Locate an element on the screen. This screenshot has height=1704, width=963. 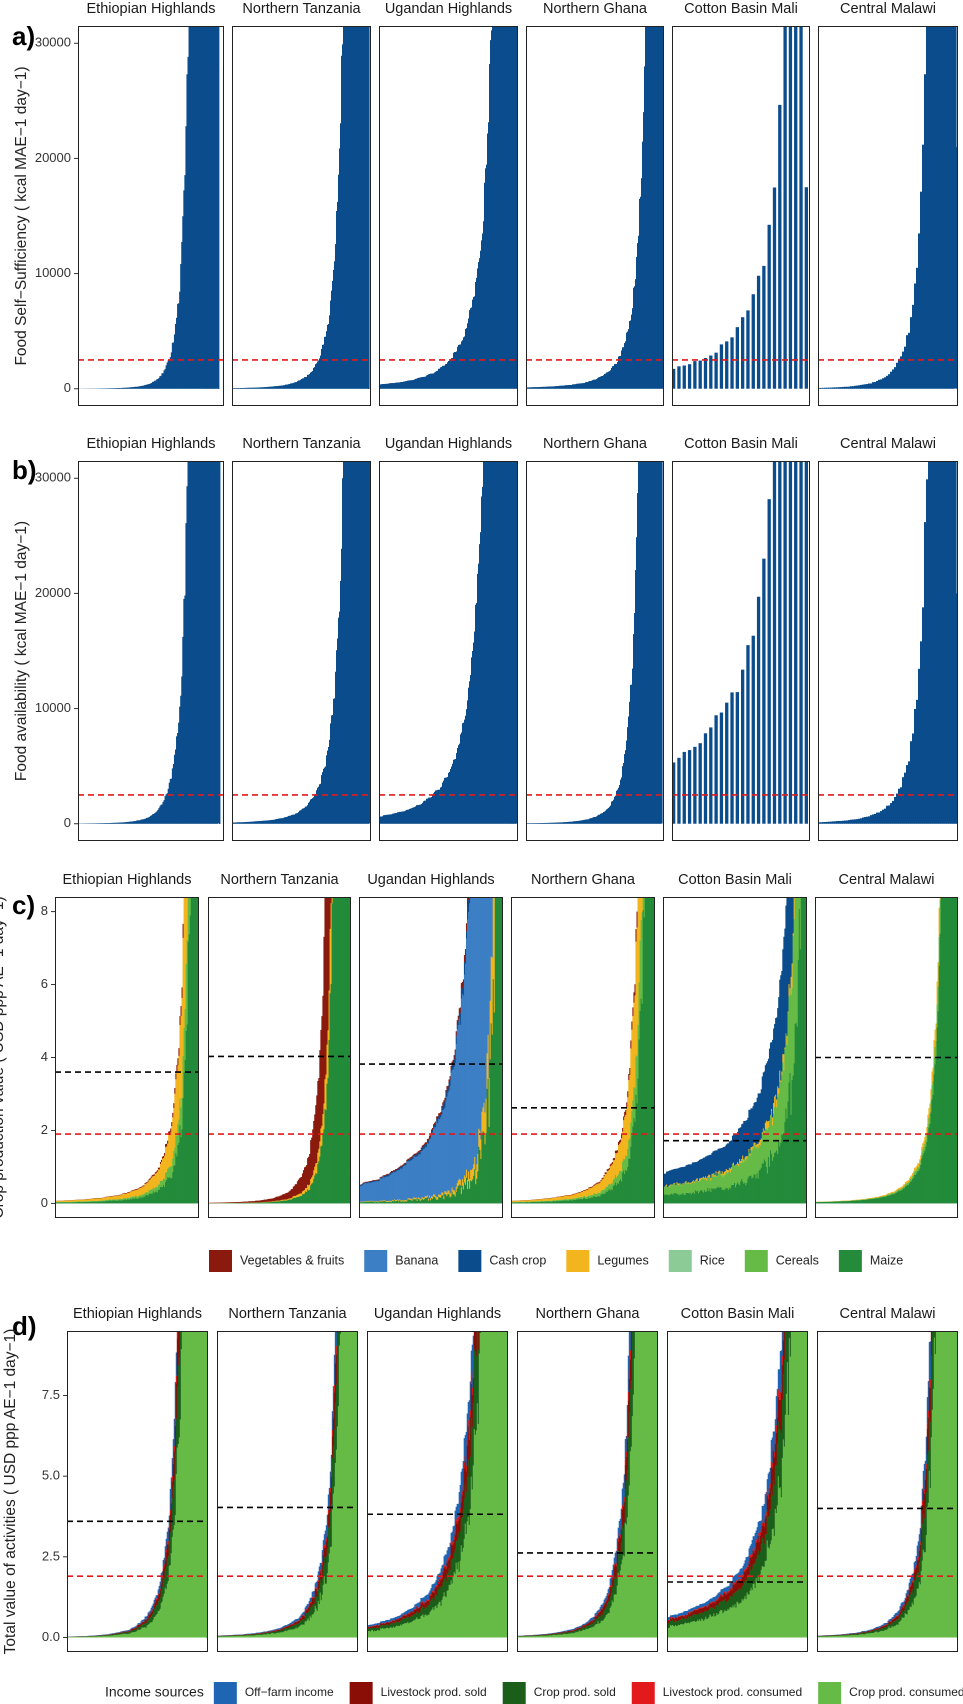
facet-4: Cotton Basin Mali is located at coordinates (741, 203).